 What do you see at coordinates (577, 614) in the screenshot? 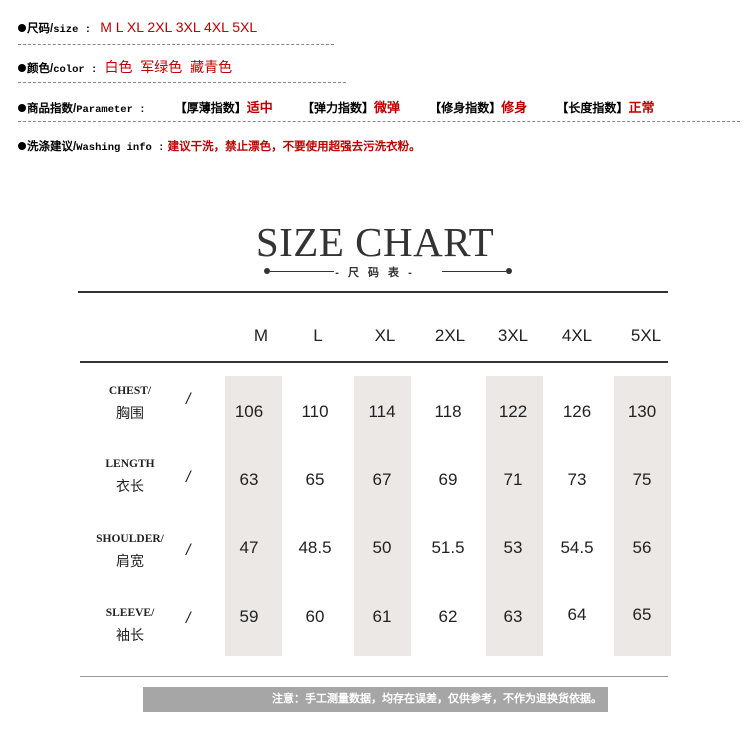
I see `table-cell: 64` at bounding box center [577, 614].